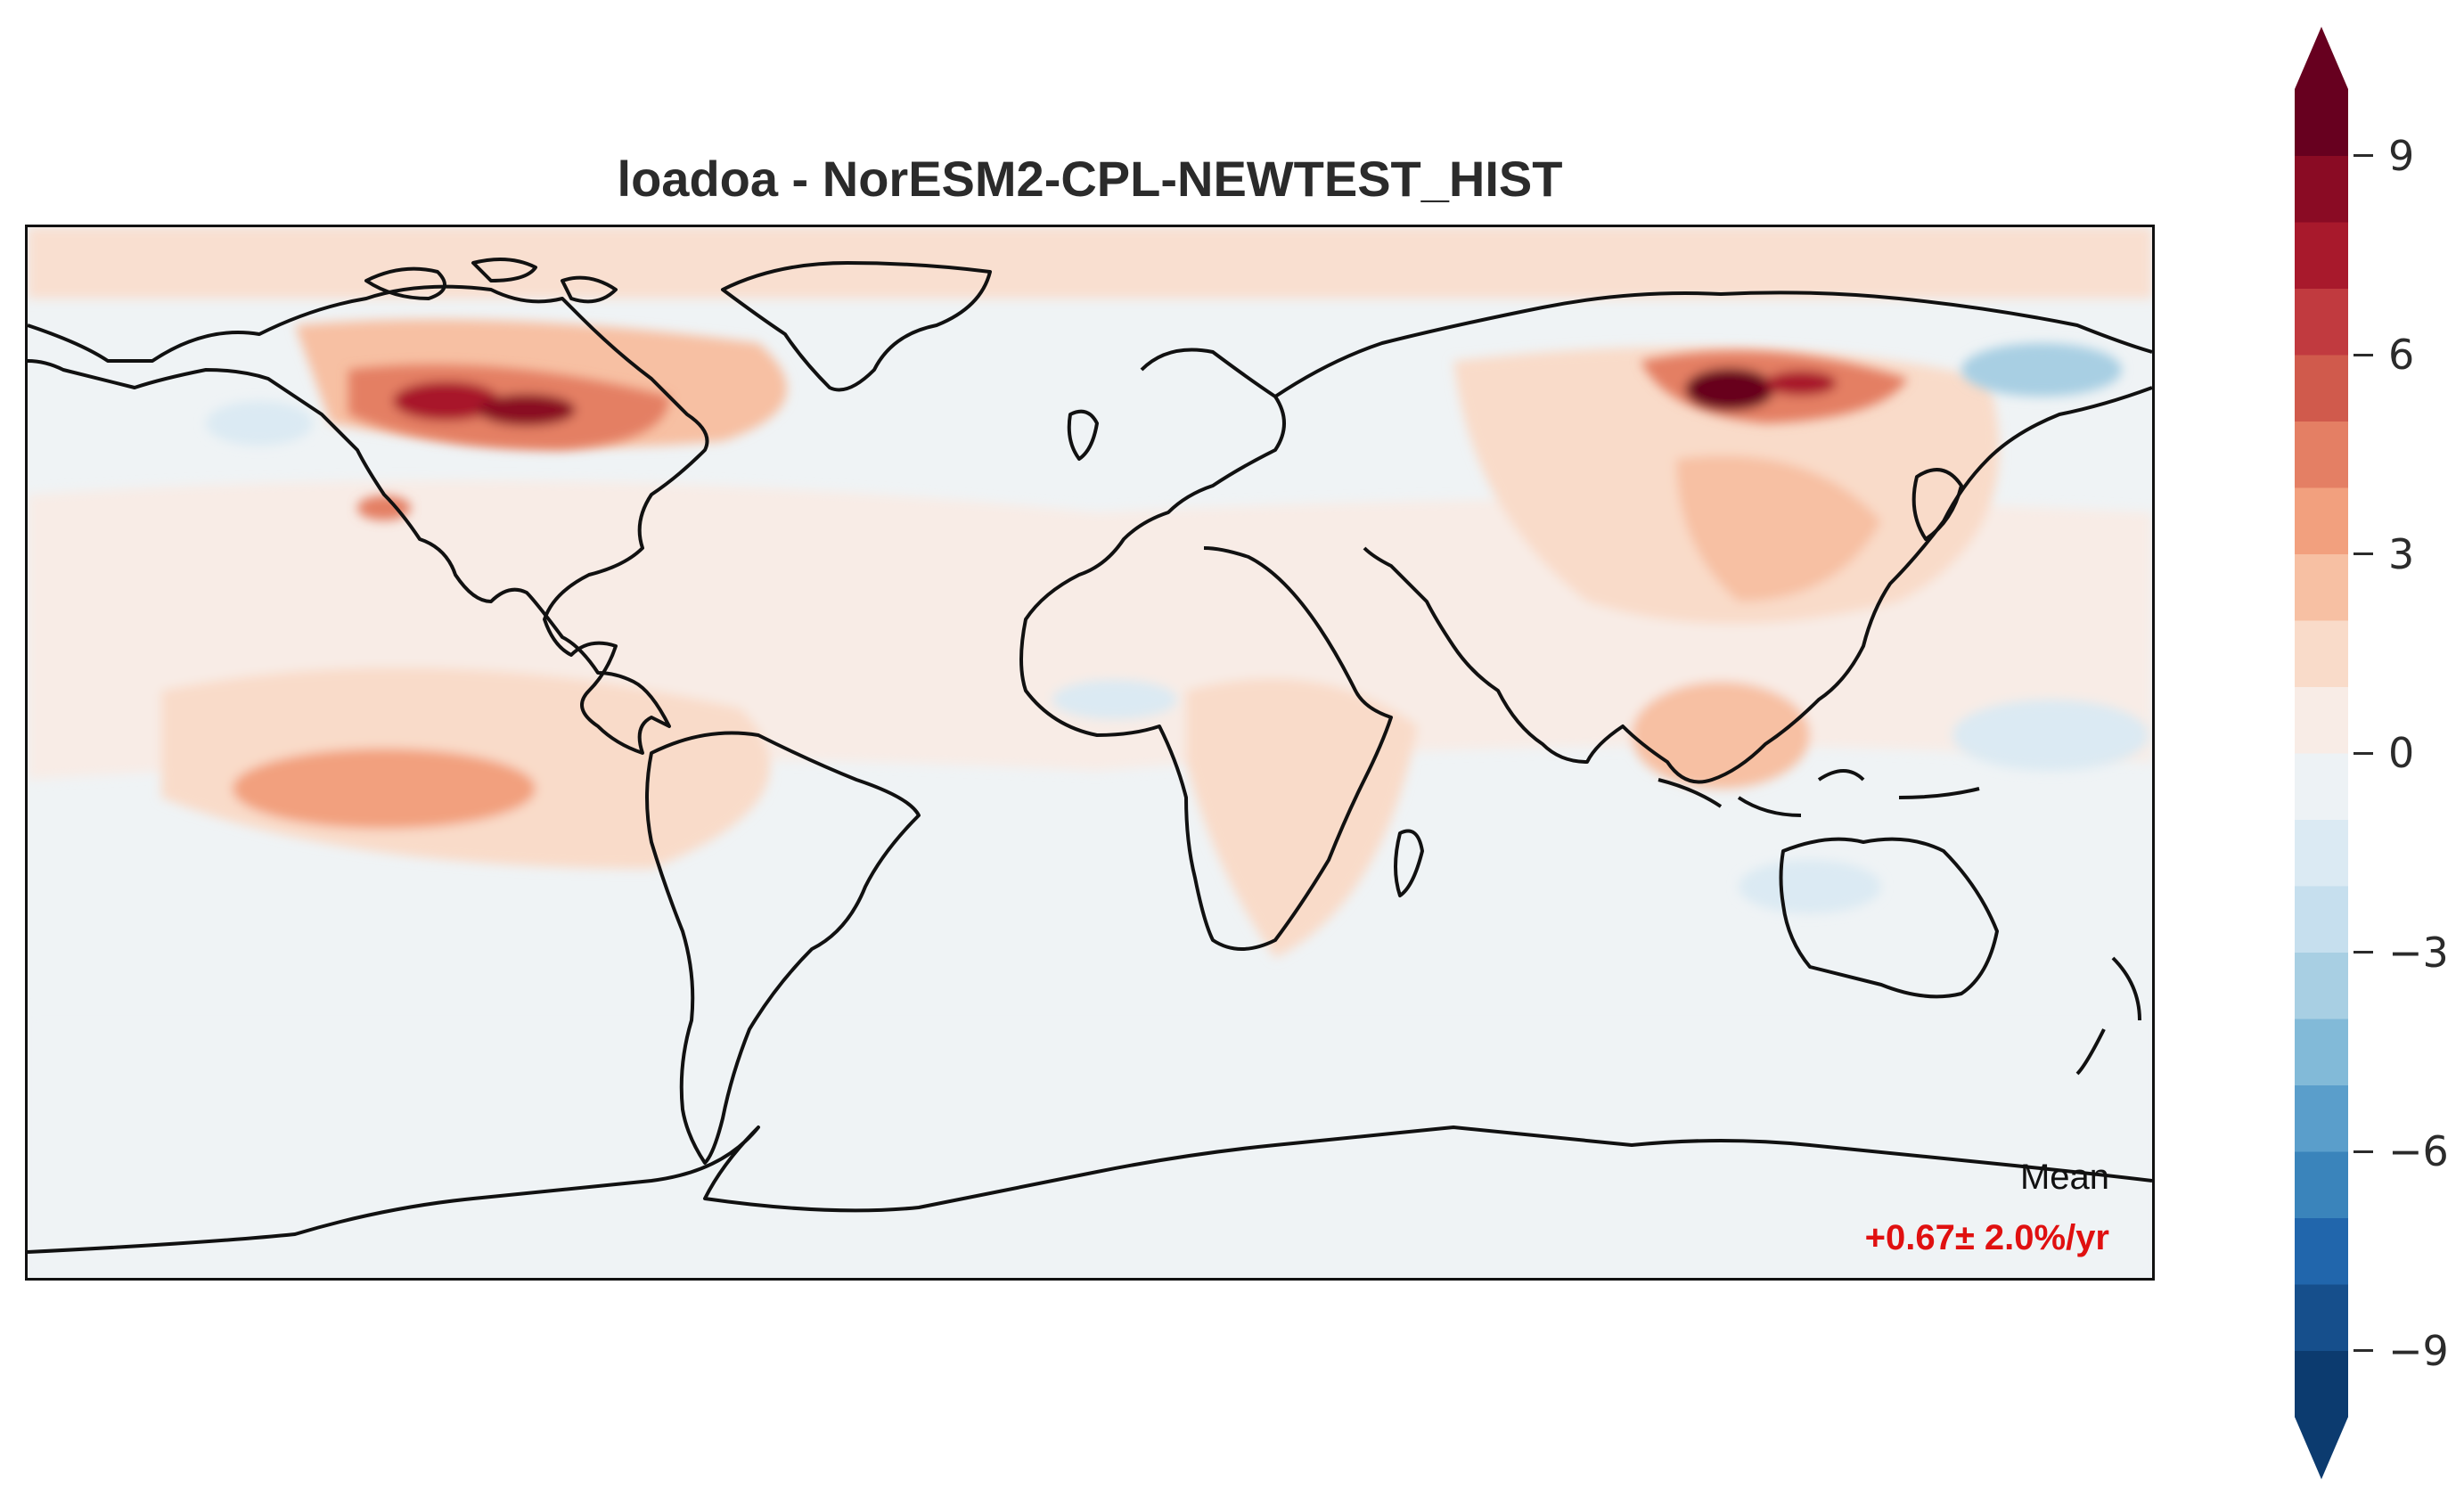 The height and width of the screenshot is (1506, 2464). What do you see at coordinates (1801, 383) in the screenshot?
I see `siberia-hotspot-secondary` at bounding box center [1801, 383].